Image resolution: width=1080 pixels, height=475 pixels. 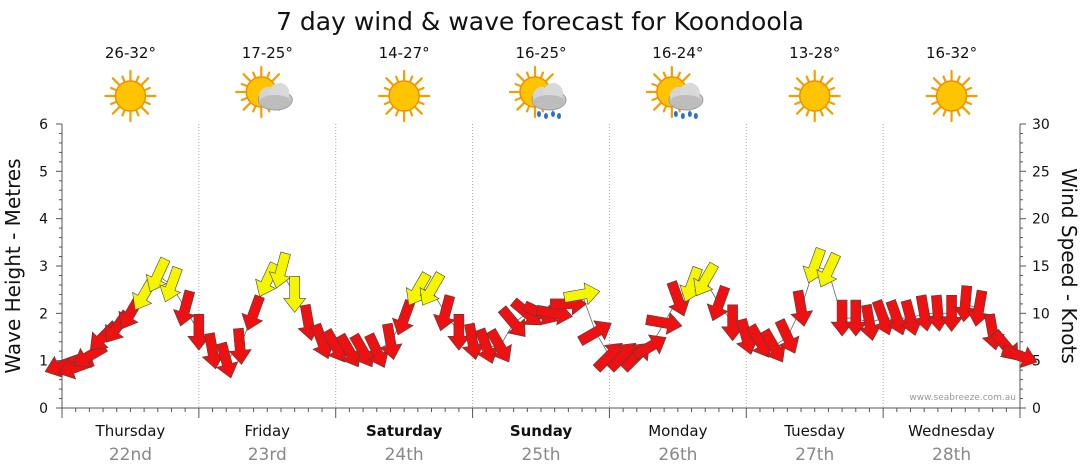 What do you see at coordinates (951, 431) in the screenshot?
I see `day-name: Wednesday` at bounding box center [951, 431].